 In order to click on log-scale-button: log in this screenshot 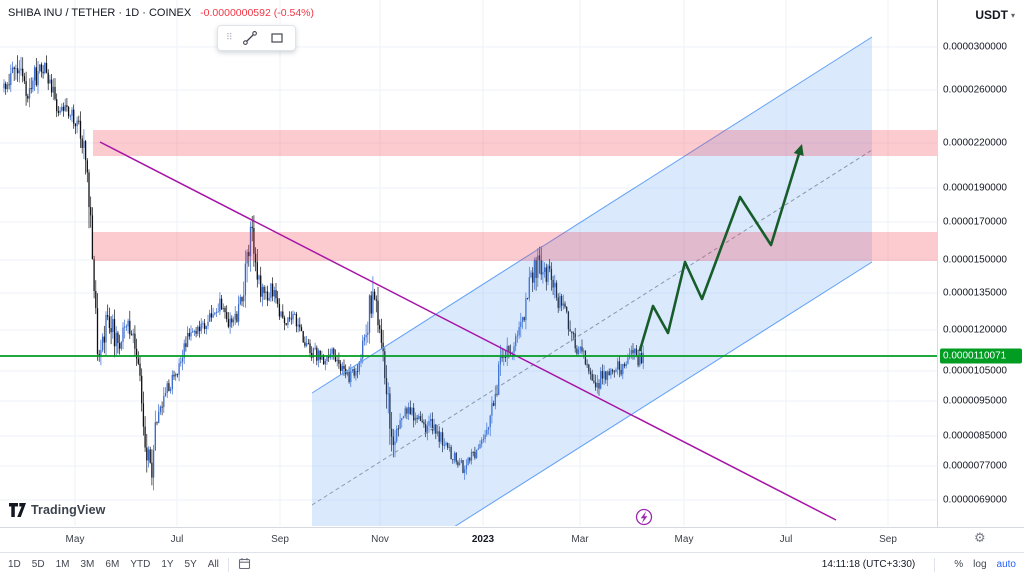, I will do `click(980, 564)`.